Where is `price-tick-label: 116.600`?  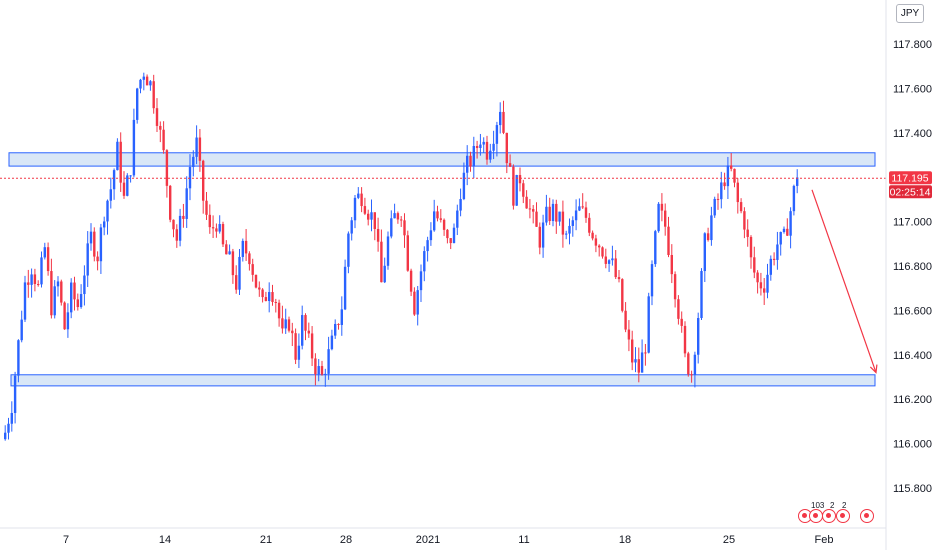
price-tick-label: 116.600 is located at coordinates (912, 311).